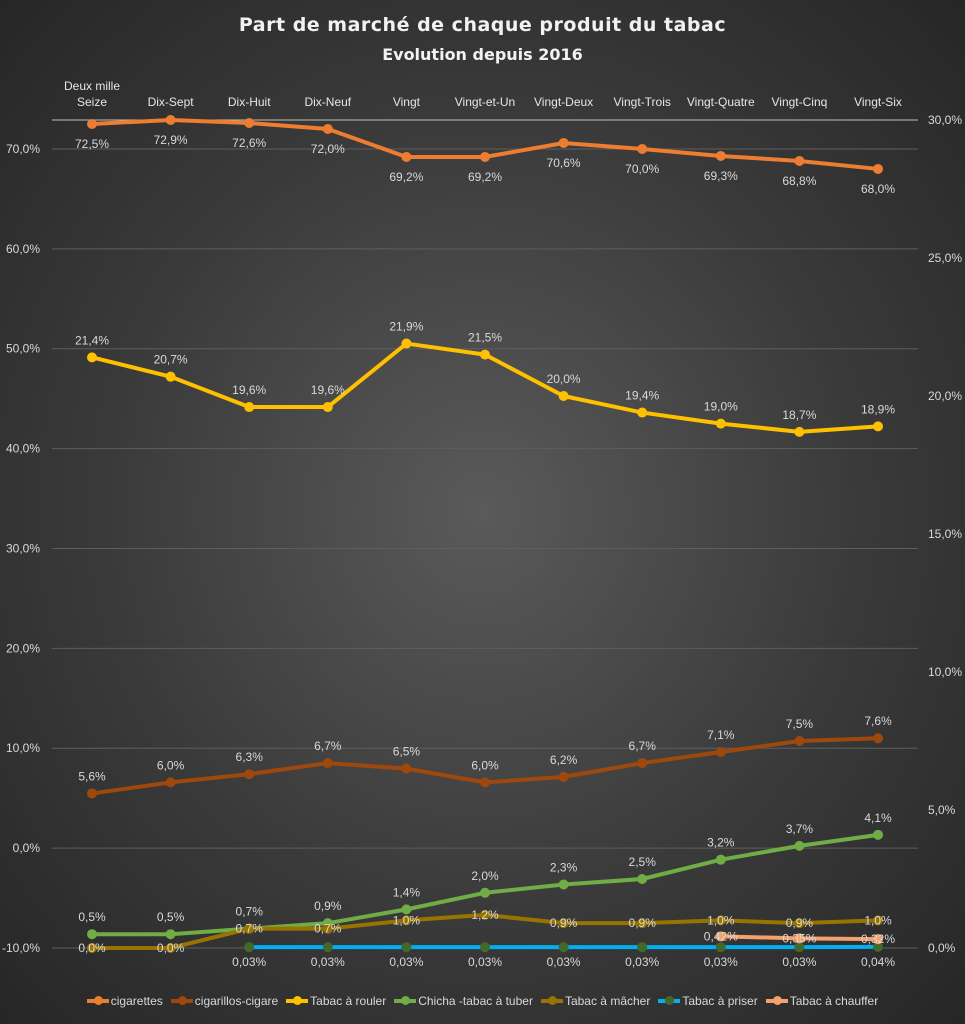  What do you see at coordinates (171, 360) in the screenshot?
I see `data-label: 20,7%` at bounding box center [171, 360].